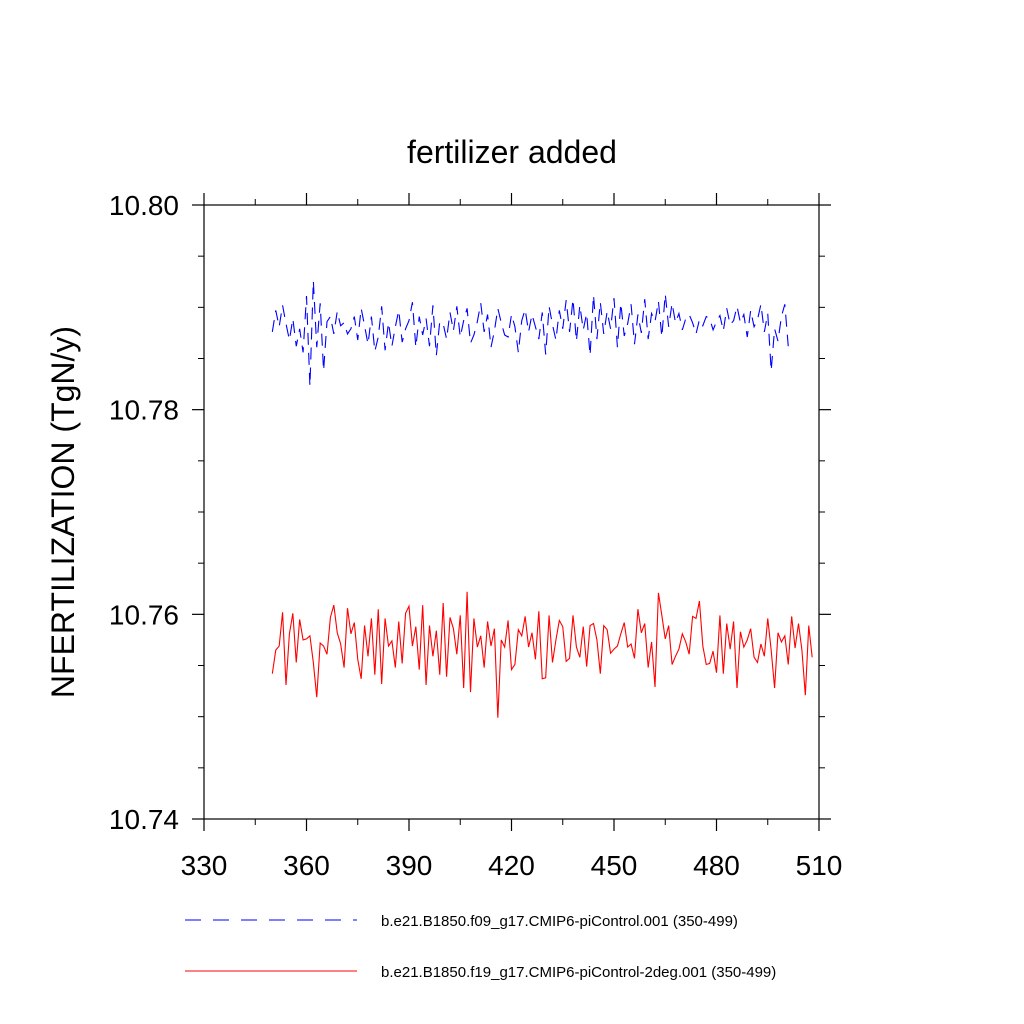 The height and width of the screenshot is (1024, 1024). Describe the element at coordinates (144, 614) in the screenshot. I see `y-tick-label: 10.76` at that location.